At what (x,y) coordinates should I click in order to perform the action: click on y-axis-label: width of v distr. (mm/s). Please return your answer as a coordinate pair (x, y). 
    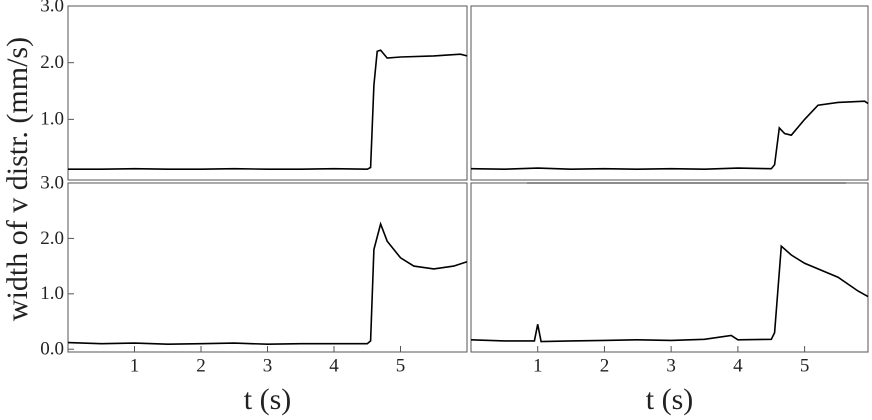
    Looking at the image, I should click on (17, 179).